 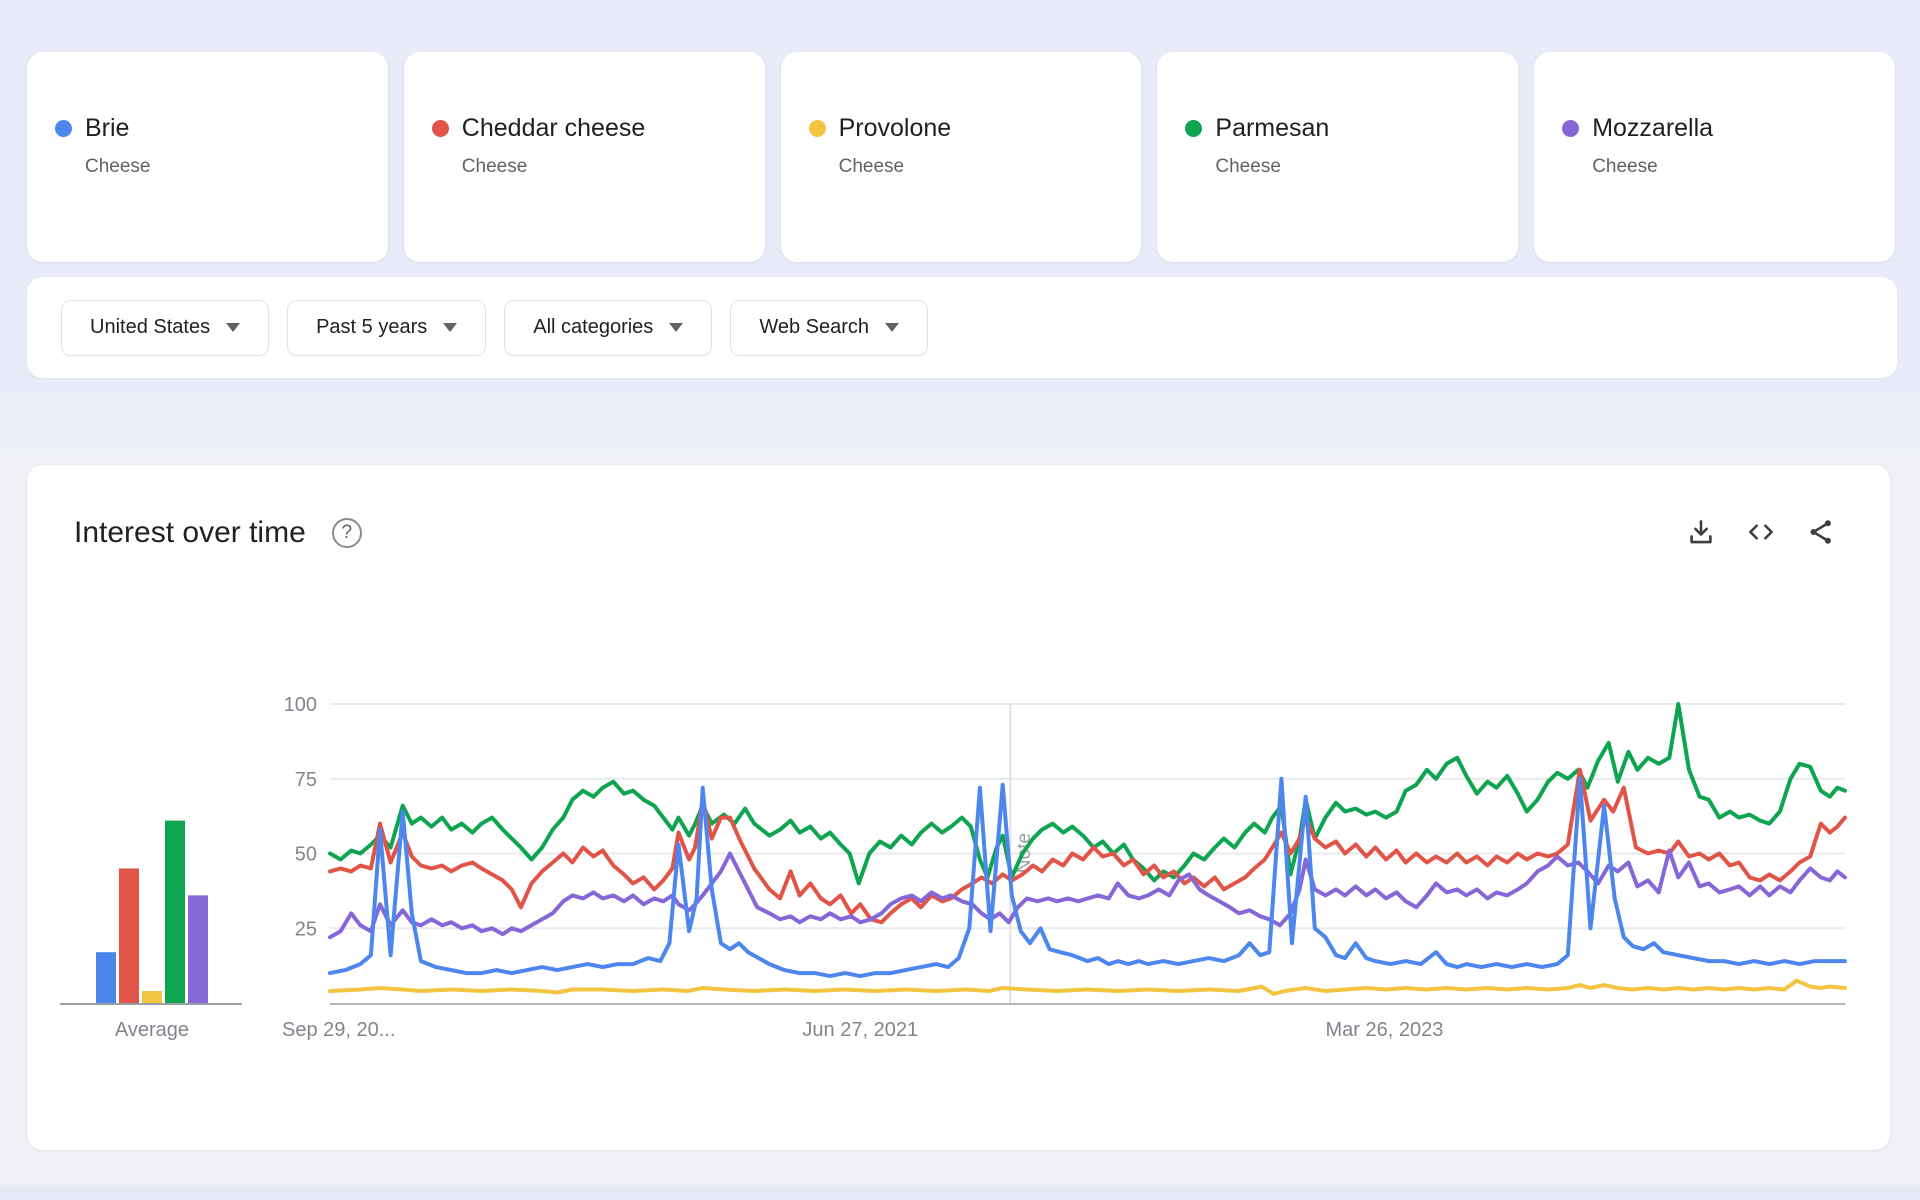 What do you see at coordinates (306, 855) in the screenshot?
I see `y-axis-label: 50` at bounding box center [306, 855].